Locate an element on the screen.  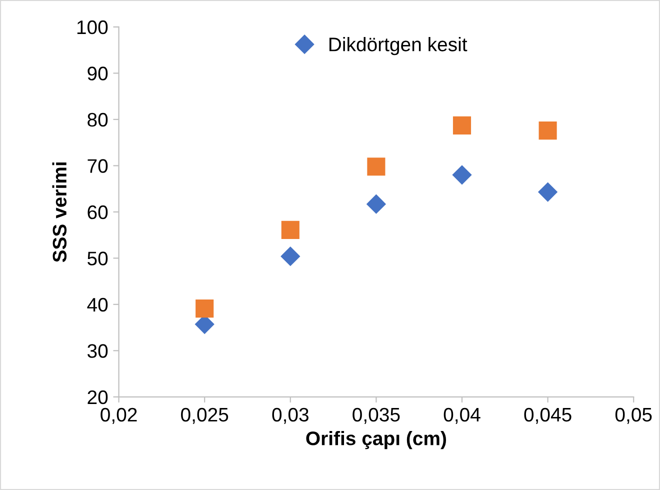
x-tick-label: 0,035 is located at coordinates (376, 416).